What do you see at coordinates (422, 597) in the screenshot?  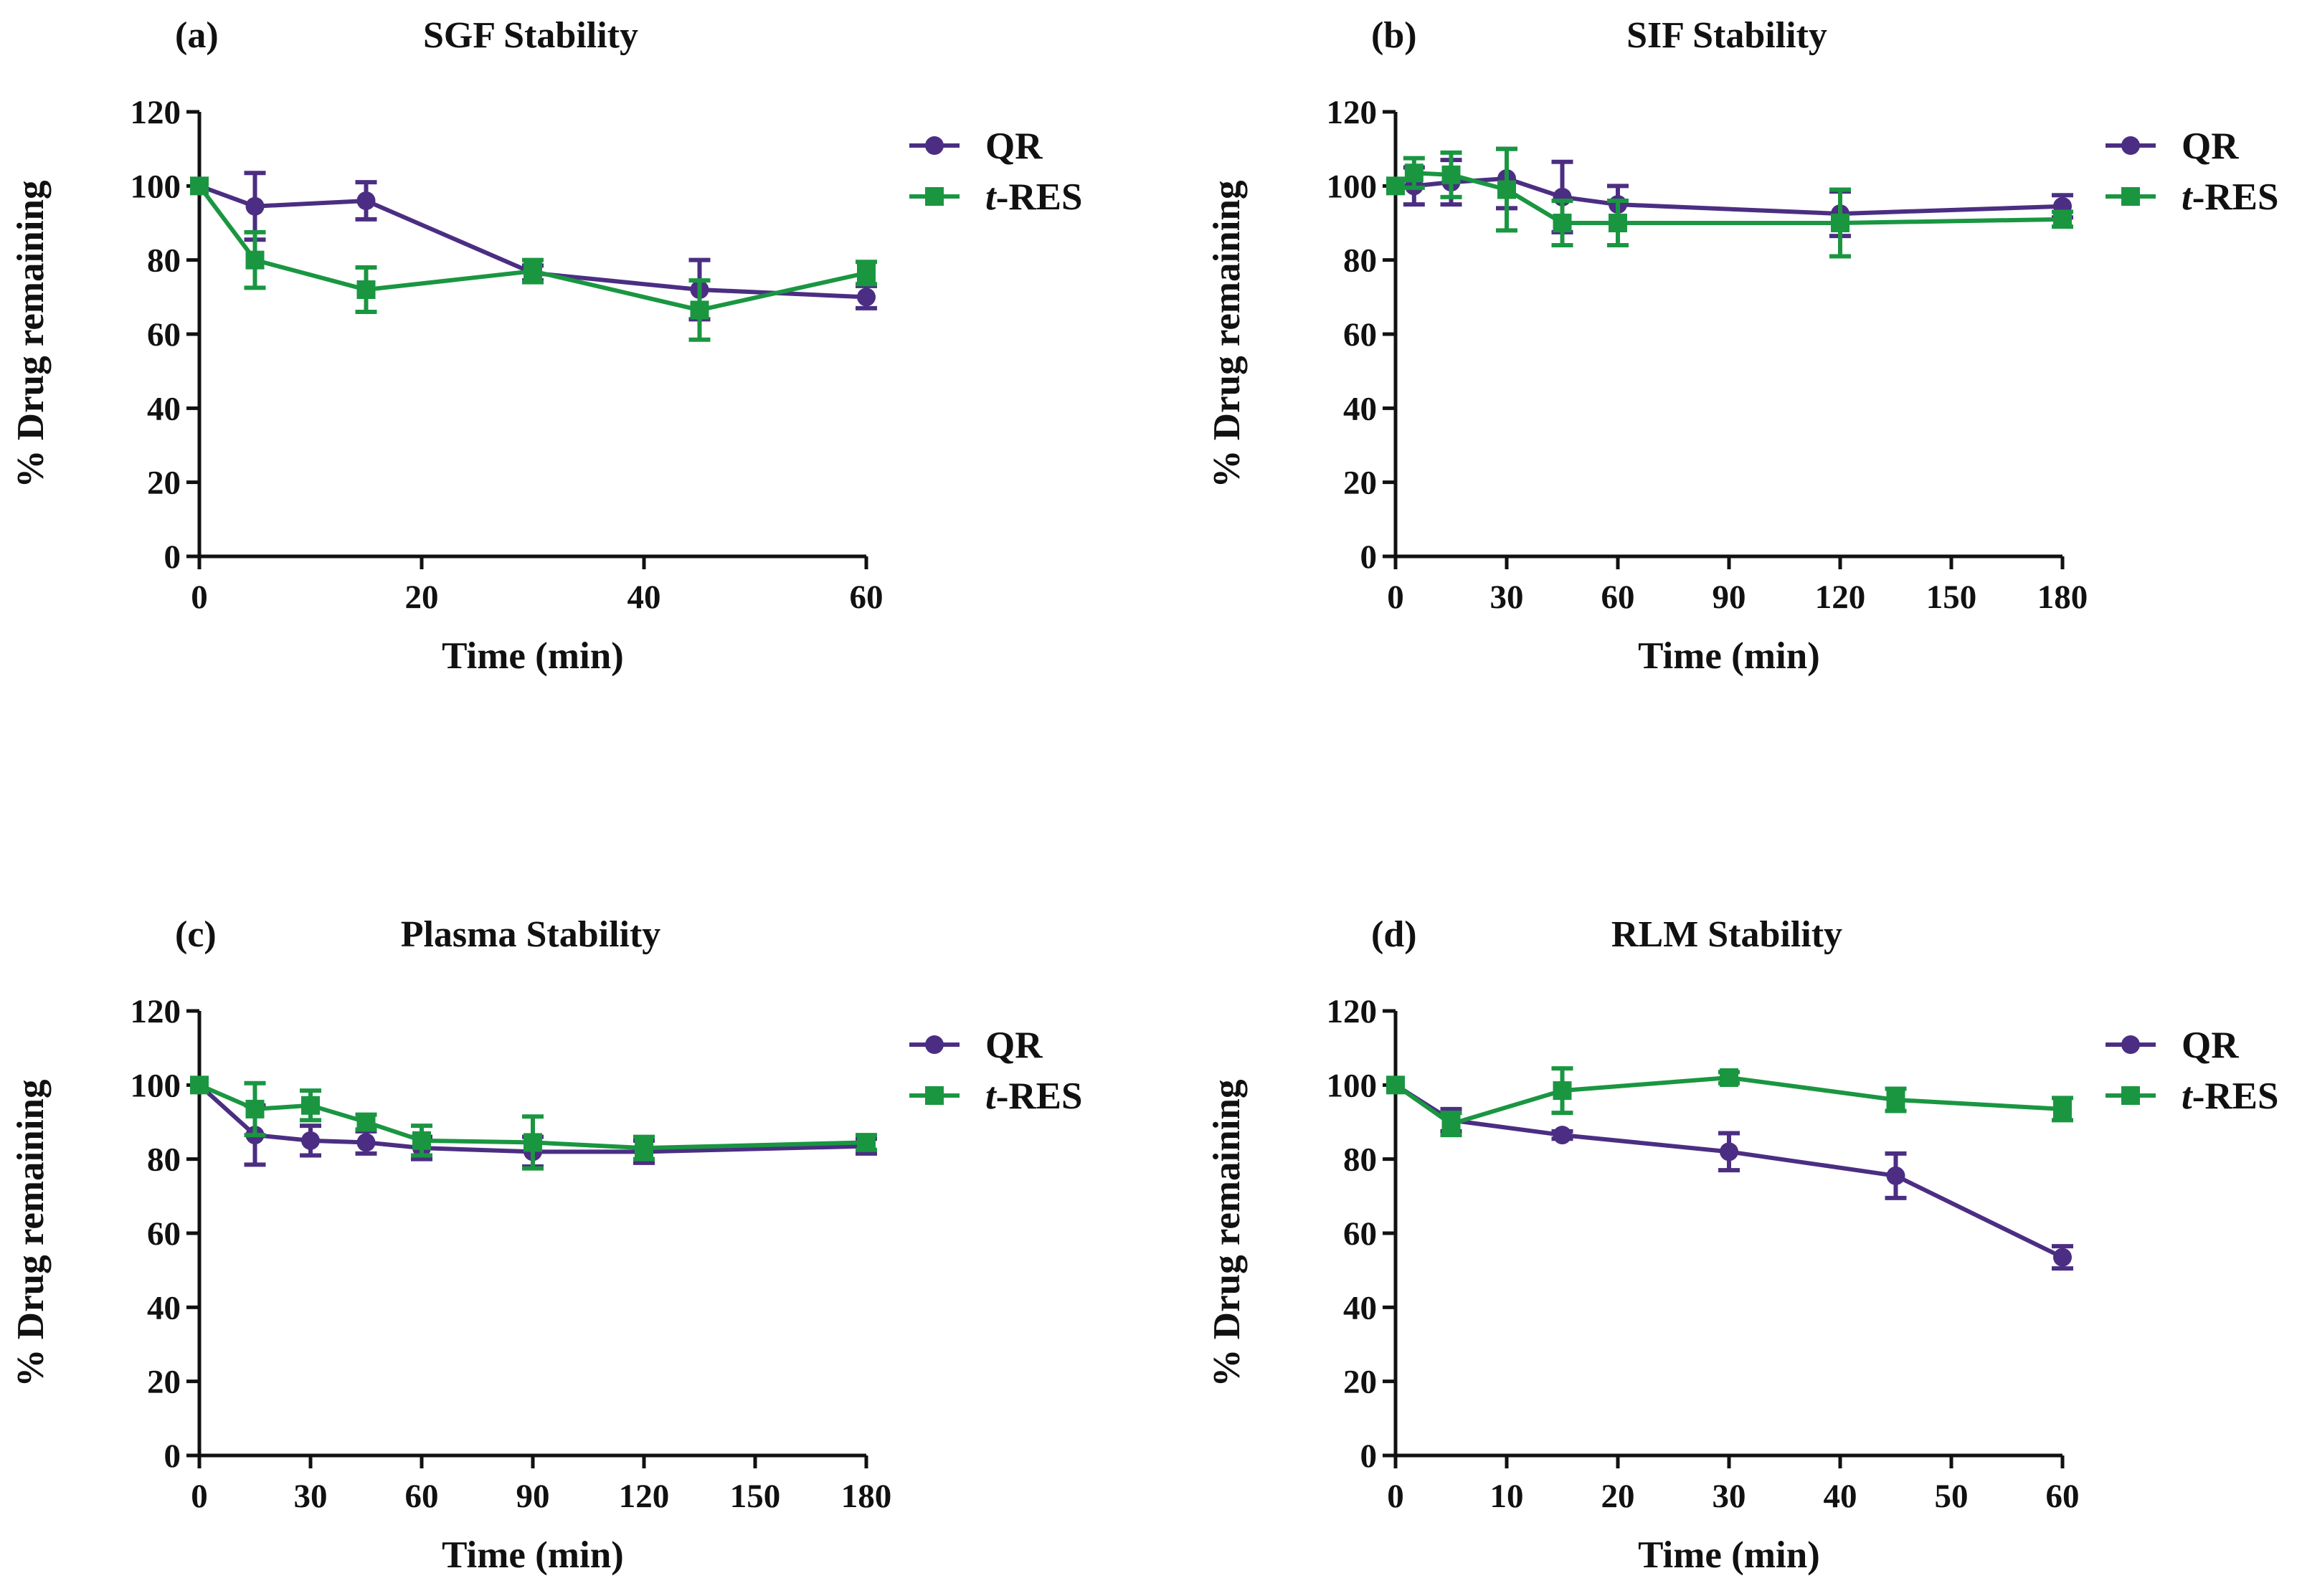 I see `x-tick-label: 20` at bounding box center [422, 597].